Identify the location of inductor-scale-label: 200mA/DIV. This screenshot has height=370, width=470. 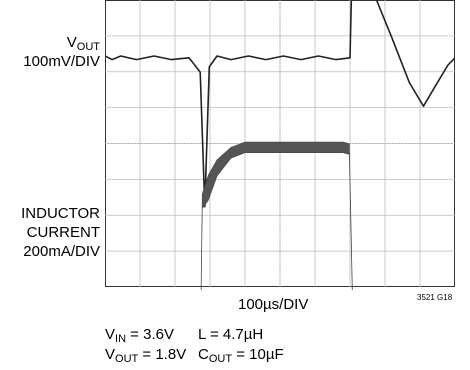
(61, 251).